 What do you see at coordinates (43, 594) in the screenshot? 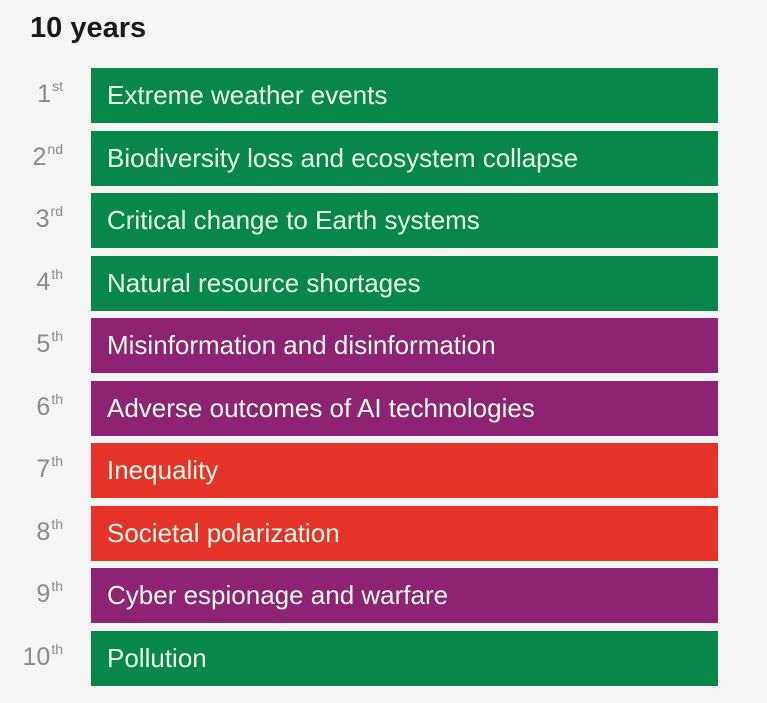
I see `rank-number: 9` at bounding box center [43, 594].